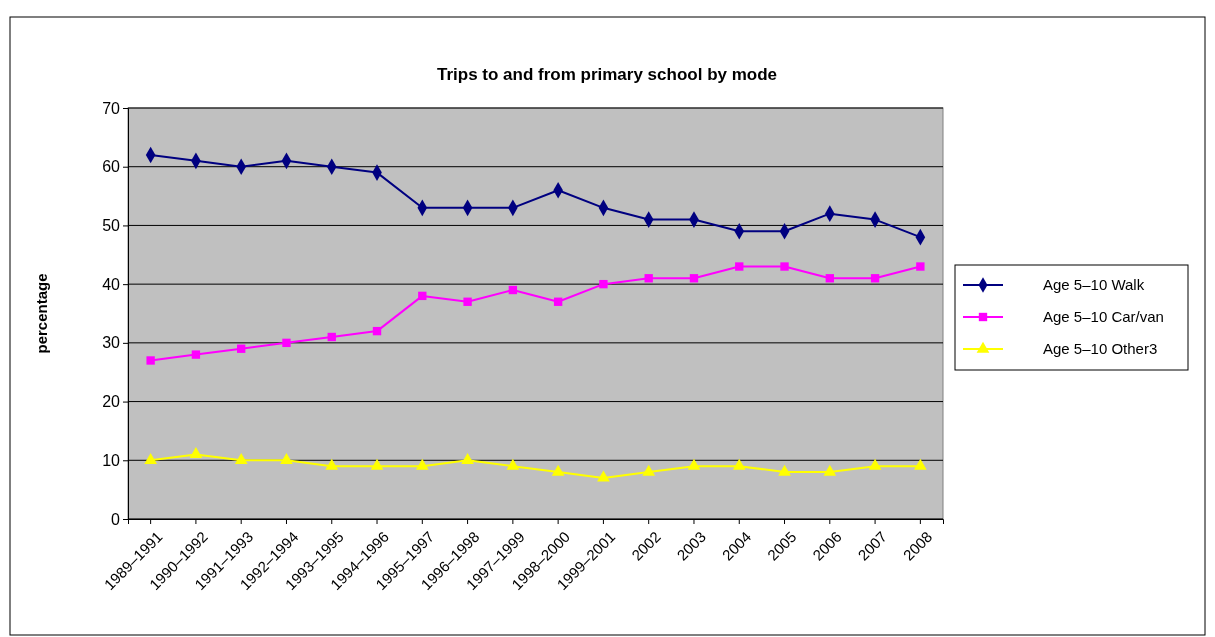  Describe the element at coordinates (607, 74) in the screenshot. I see `chart-title: Trips to and from primary school by mode` at that location.